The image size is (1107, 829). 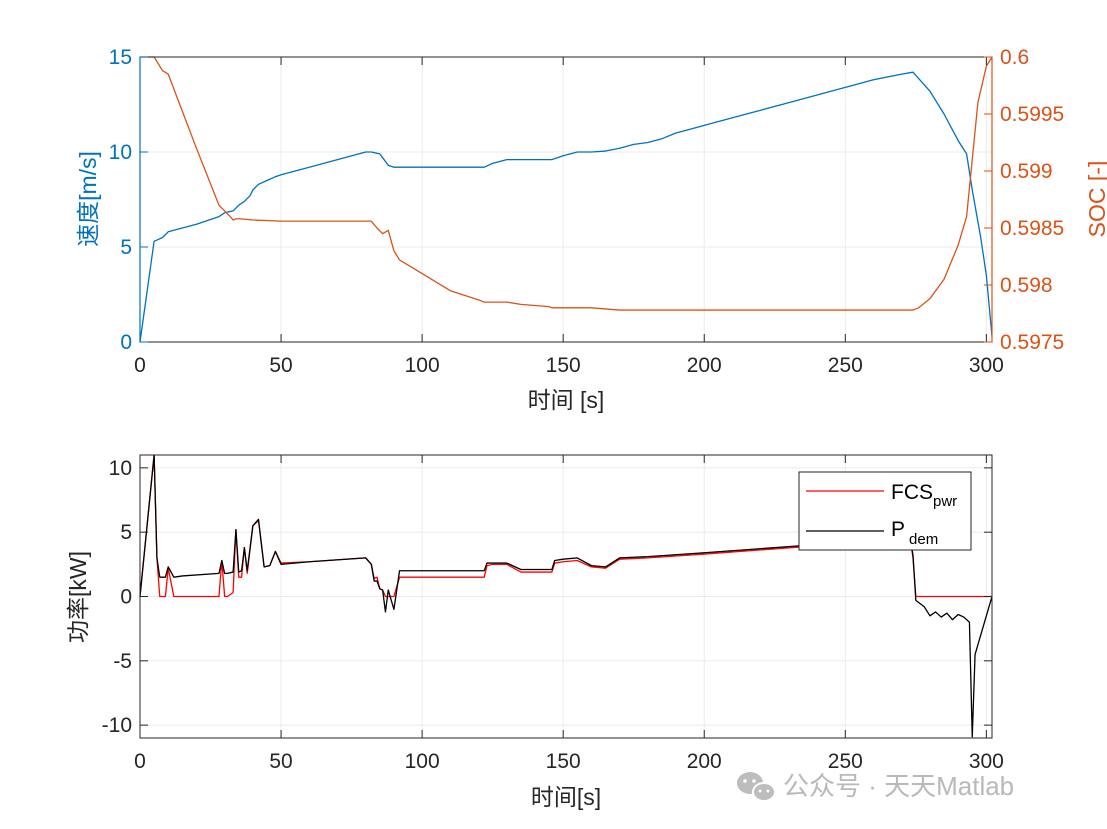 What do you see at coordinates (923, 539) in the screenshot?
I see `legend-label-pdem-sub: dem` at bounding box center [923, 539].